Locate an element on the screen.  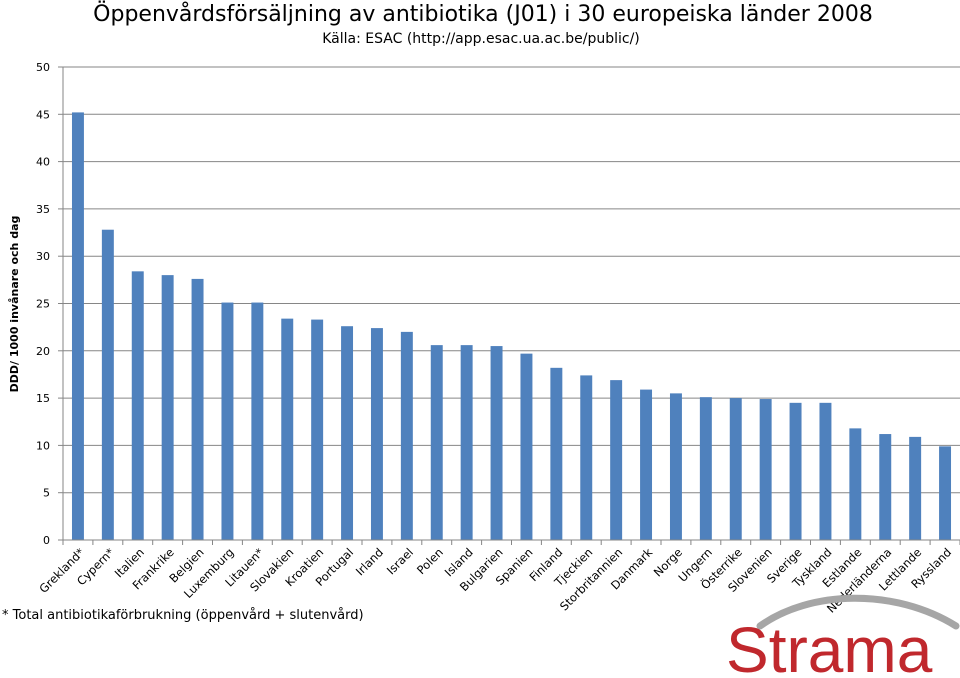
x-tick-label: Irland is located at coordinates (369, 561).